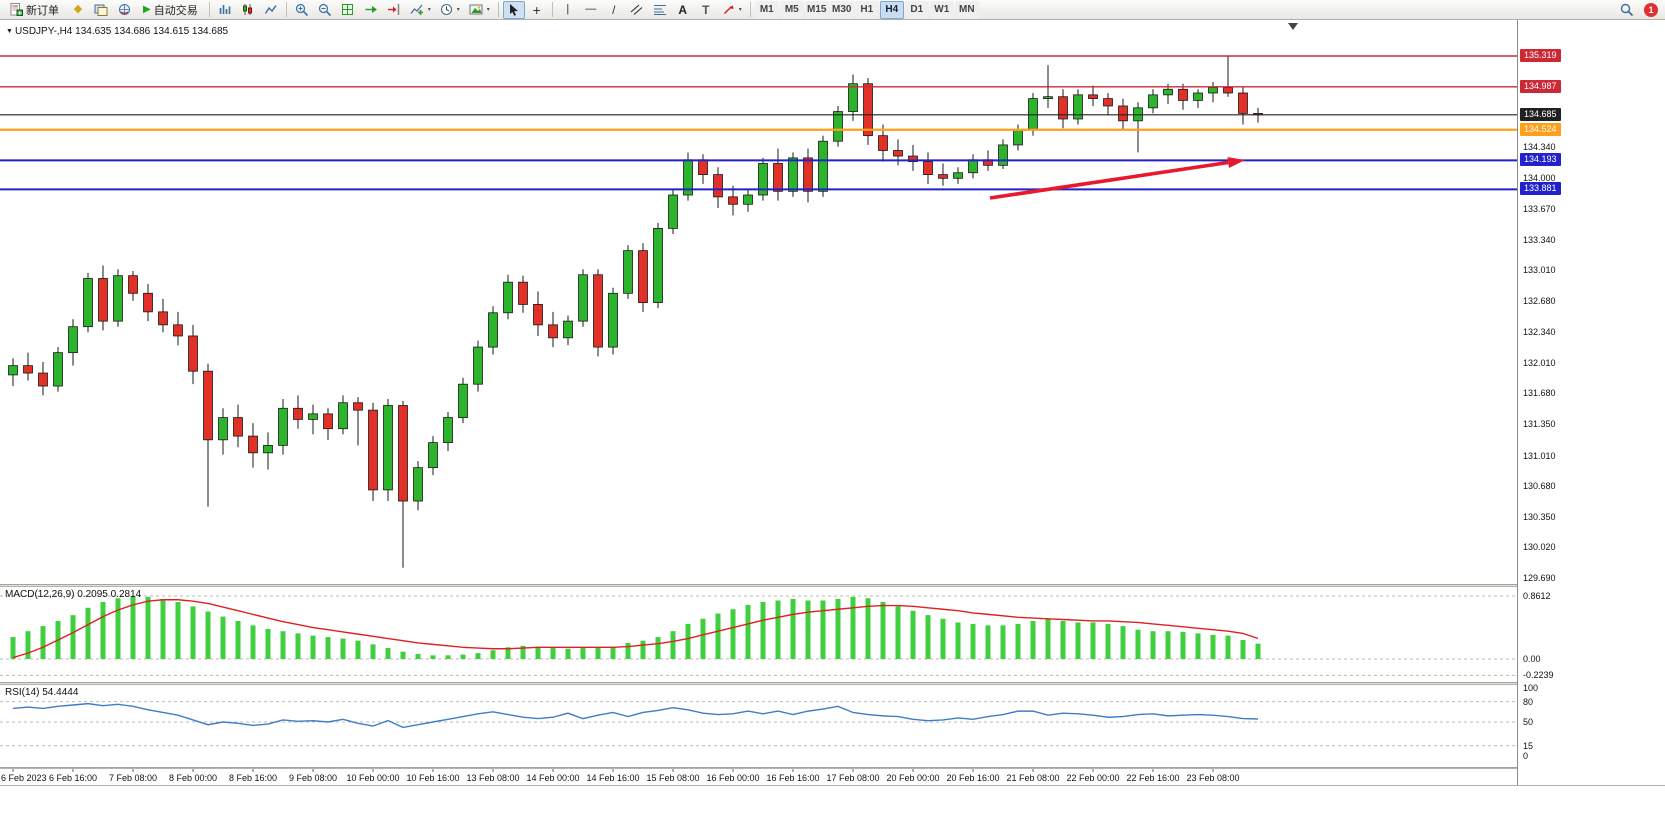 The width and height of the screenshot is (1665, 837). I want to click on mql-community-button: ◆, so click(78, 10).